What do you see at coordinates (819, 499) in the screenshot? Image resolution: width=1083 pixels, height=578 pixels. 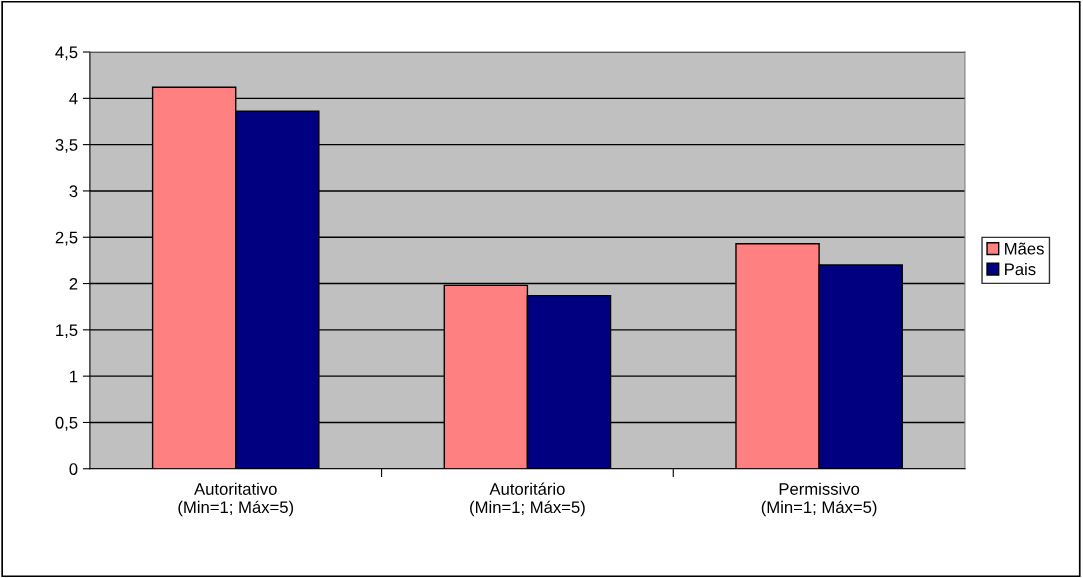 I see `x-tick-label: Permissivo (Min=1; Máx=5)` at bounding box center [819, 499].